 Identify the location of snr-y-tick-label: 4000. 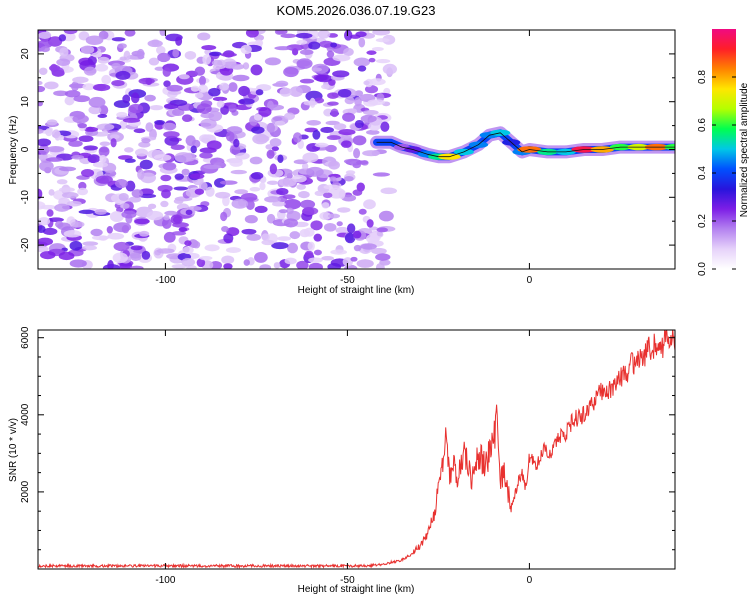
(25, 414).